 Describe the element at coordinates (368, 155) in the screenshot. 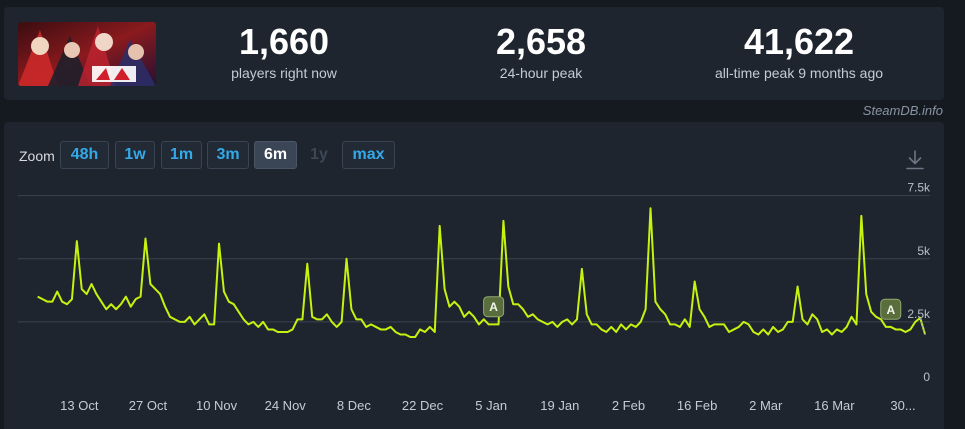

I see `zoom-button-max: max` at that location.